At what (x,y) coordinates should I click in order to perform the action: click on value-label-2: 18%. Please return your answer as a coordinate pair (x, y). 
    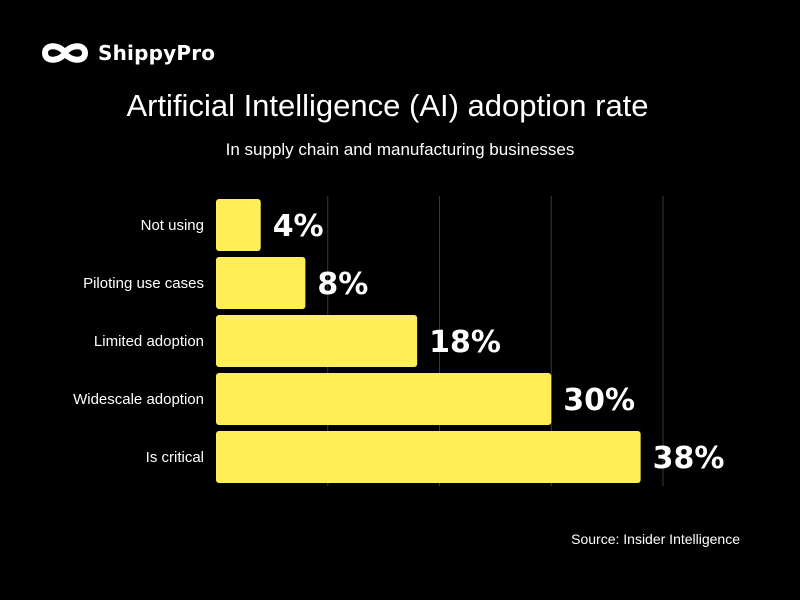
    Looking at the image, I should click on (465, 342).